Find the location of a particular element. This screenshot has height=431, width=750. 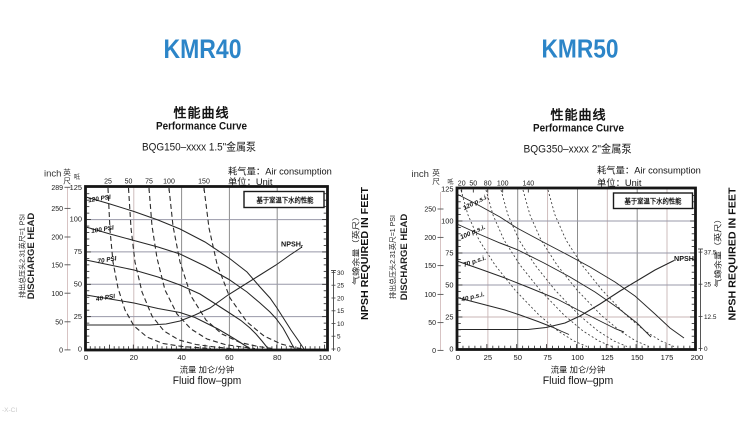

svg-text: 12.5 is located at coordinates (710, 317).